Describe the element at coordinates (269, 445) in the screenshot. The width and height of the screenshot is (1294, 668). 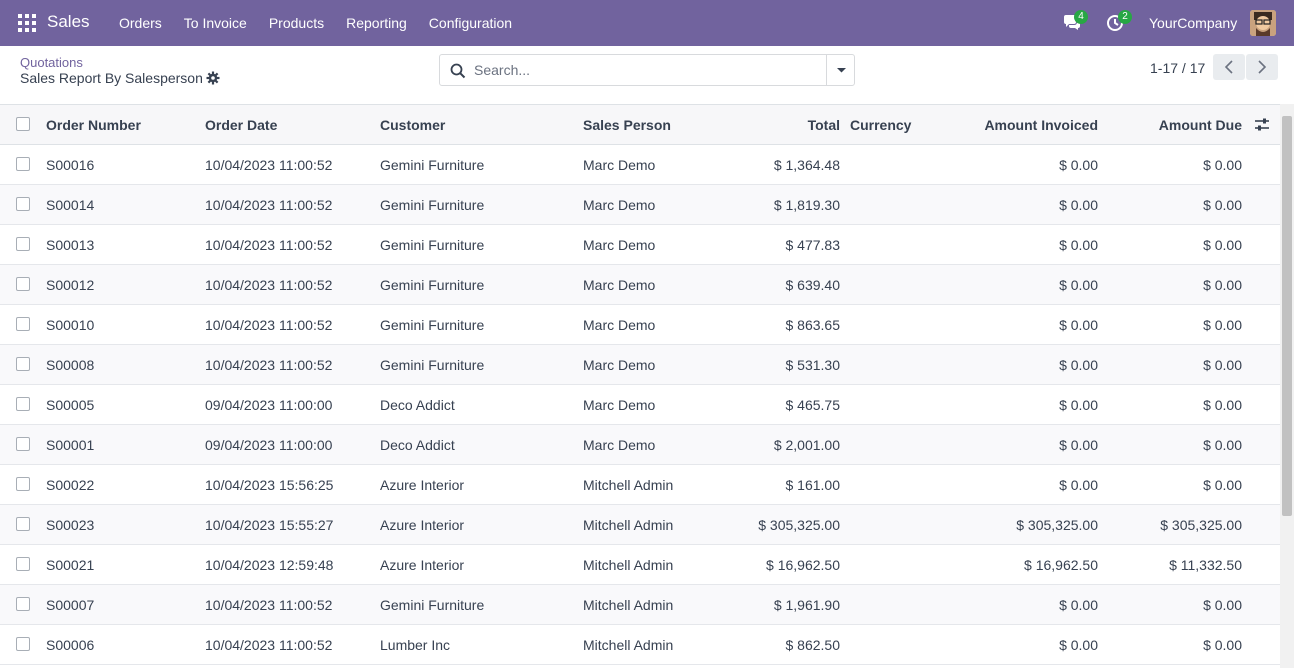
I see `cell-order-date: 09/04/2023 11:00:00` at that location.